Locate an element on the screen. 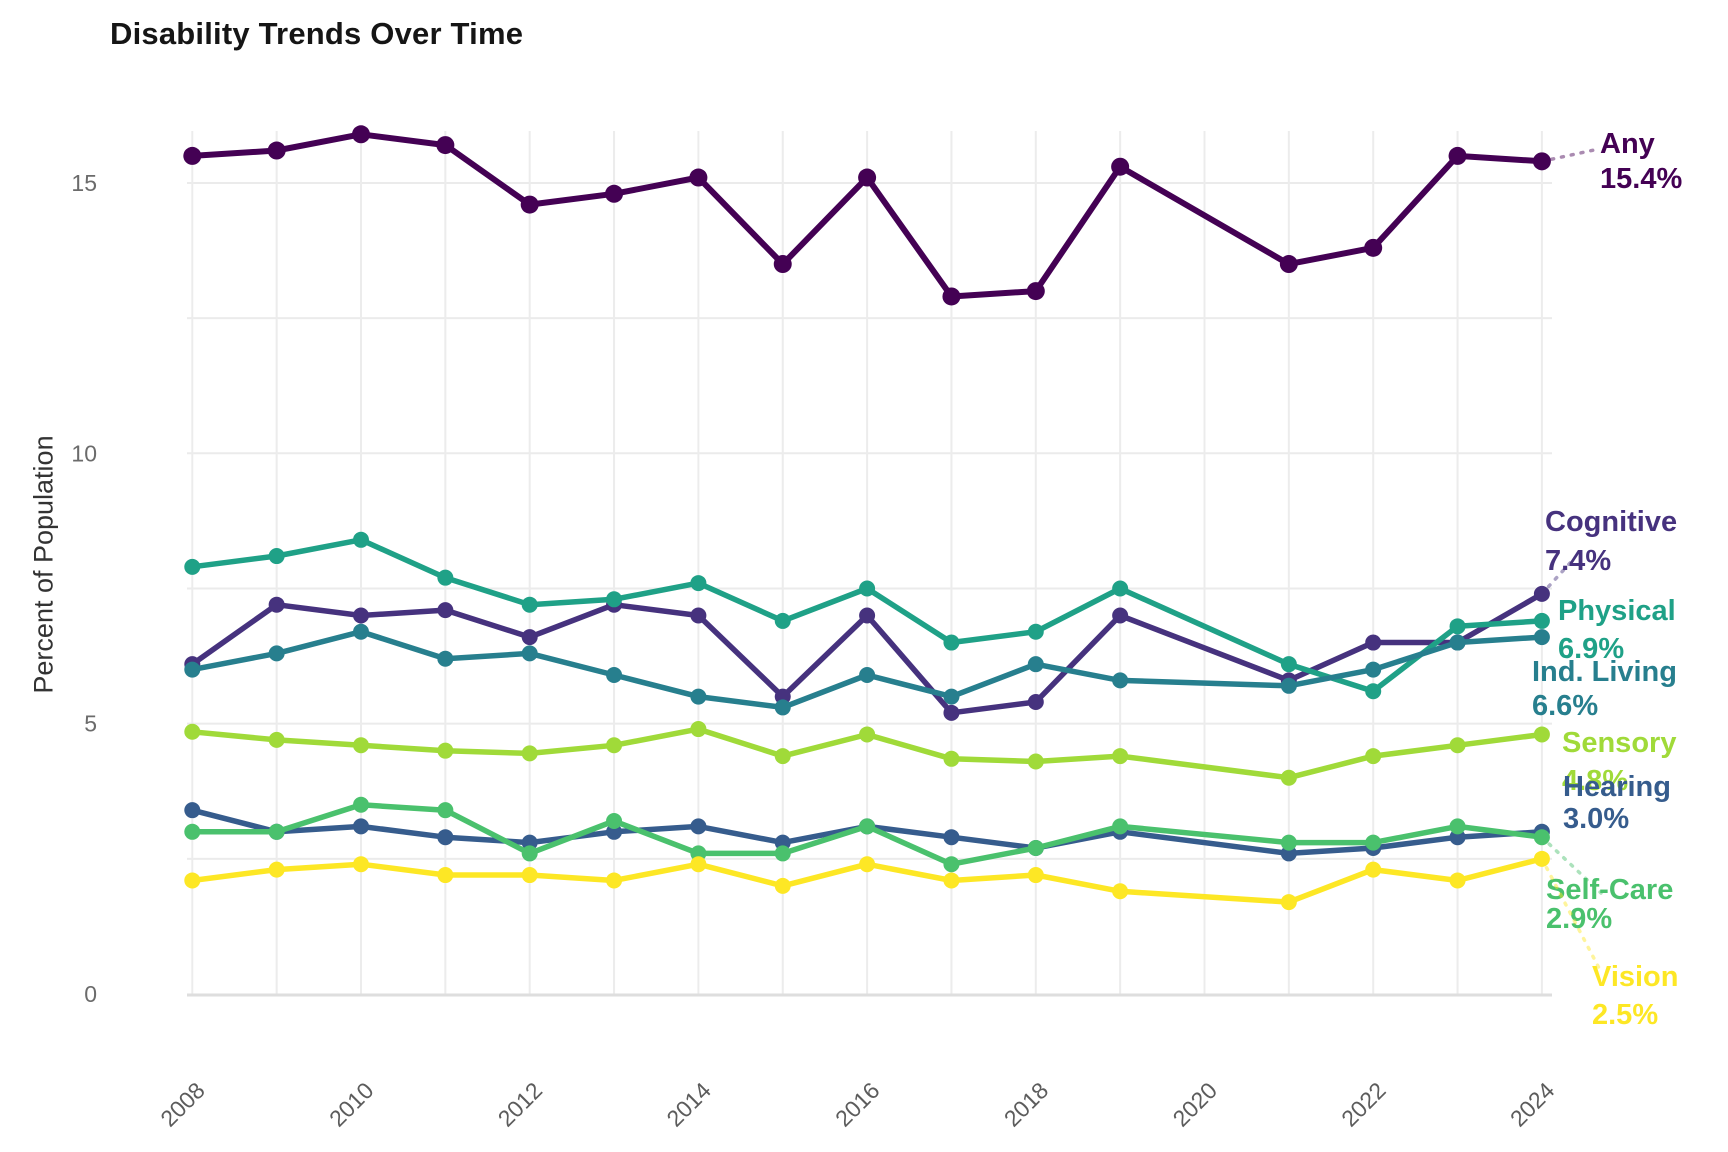 The width and height of the screenshot is (1728, 1152). data-point-physical-2021 is located at coordinates (1288, 664).